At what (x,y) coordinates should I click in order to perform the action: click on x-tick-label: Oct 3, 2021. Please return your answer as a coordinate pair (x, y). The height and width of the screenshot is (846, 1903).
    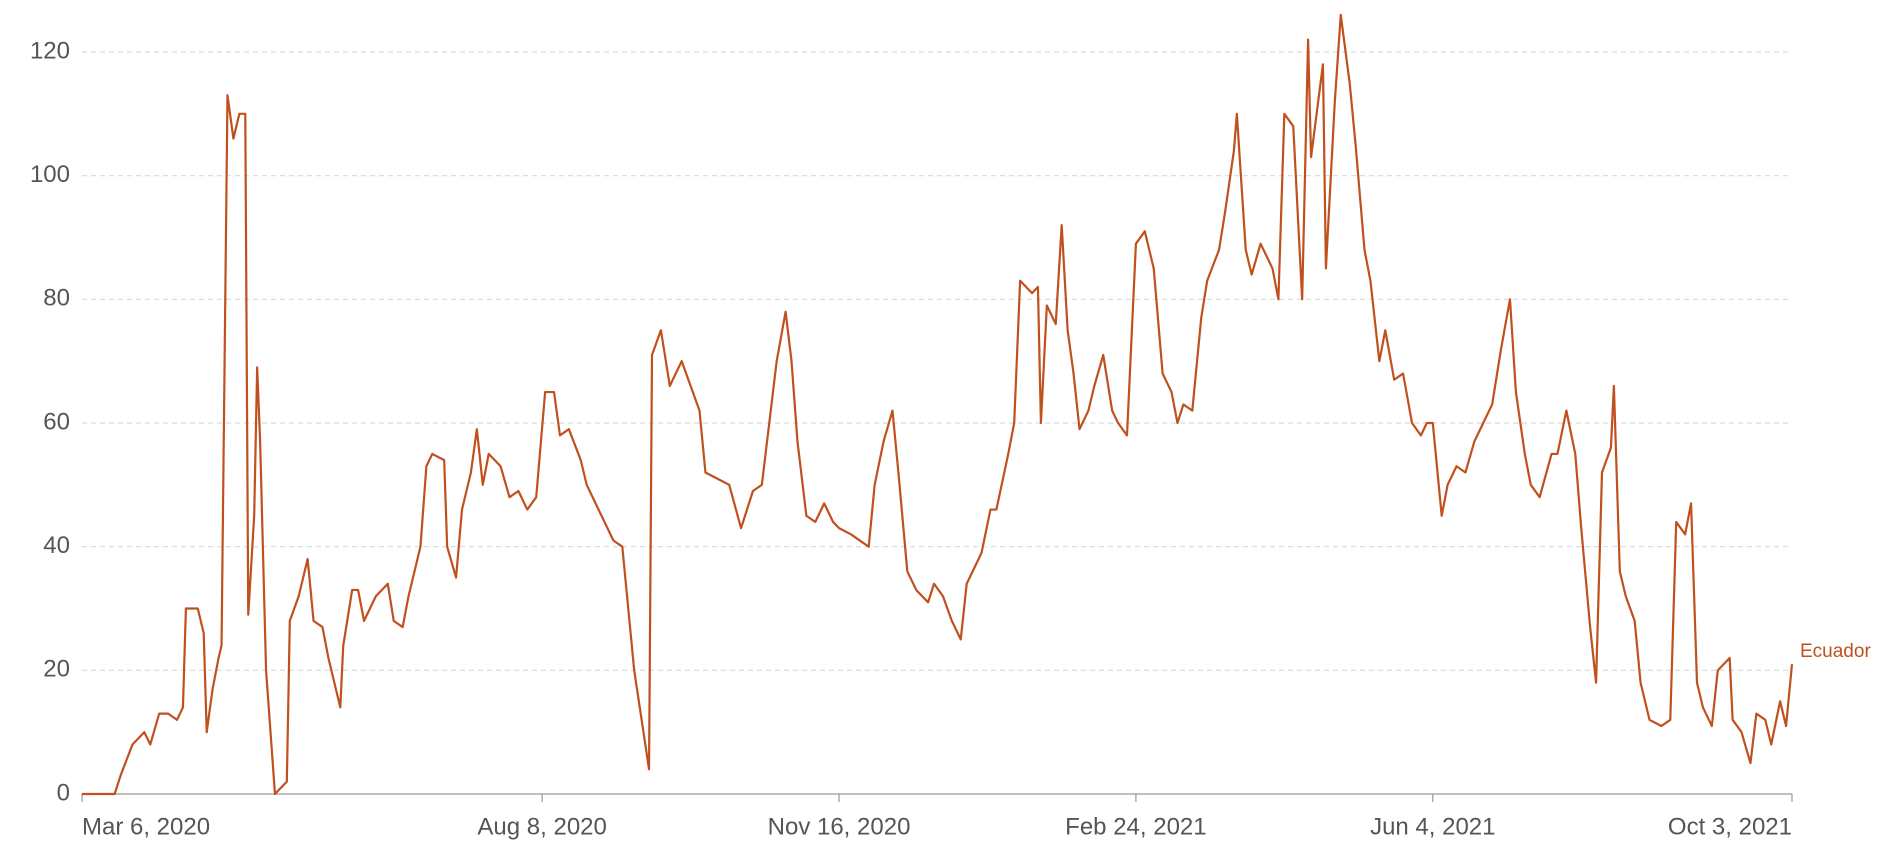
    Looking at the image, I should click on (1730, 826).